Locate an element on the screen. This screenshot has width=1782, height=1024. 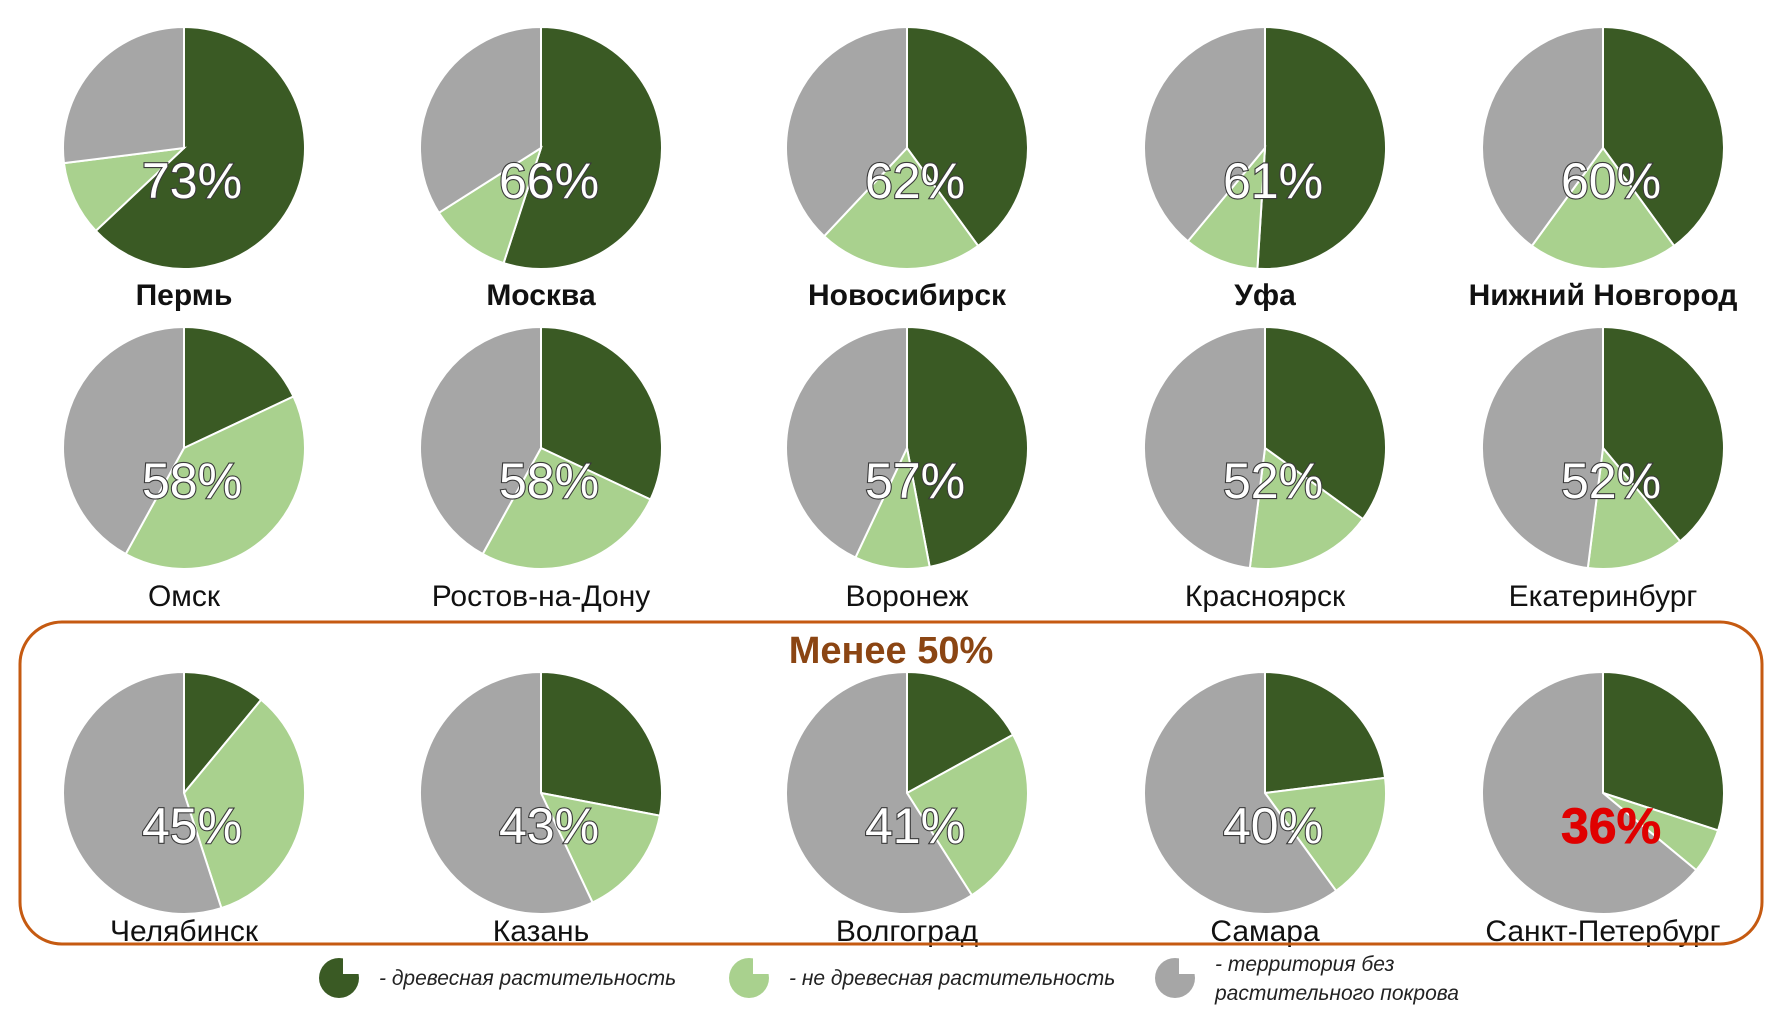
pie-2-slice-wood is located at coordinates (582, 147).